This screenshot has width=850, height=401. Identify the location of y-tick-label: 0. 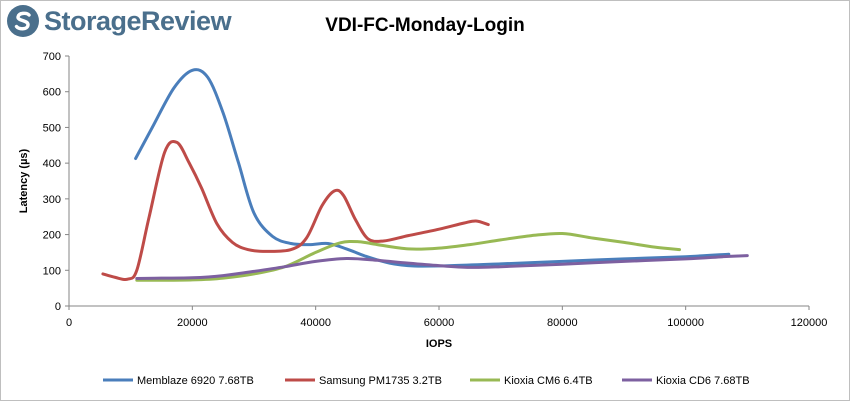
(58, 307).